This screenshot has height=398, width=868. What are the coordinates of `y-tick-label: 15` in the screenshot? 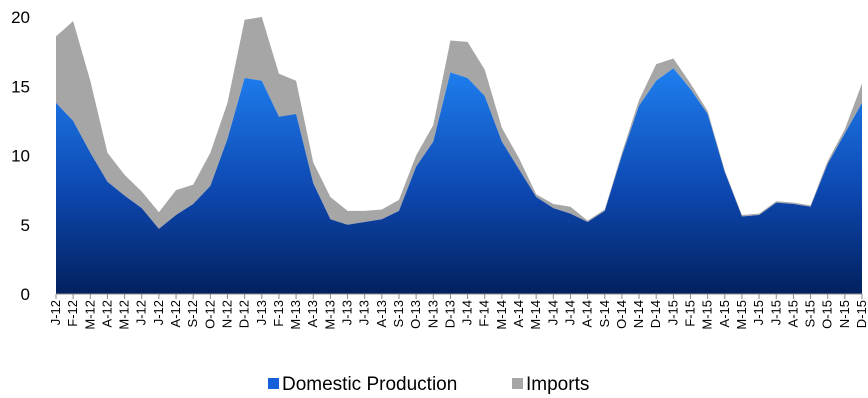 It's located at (20, 86).